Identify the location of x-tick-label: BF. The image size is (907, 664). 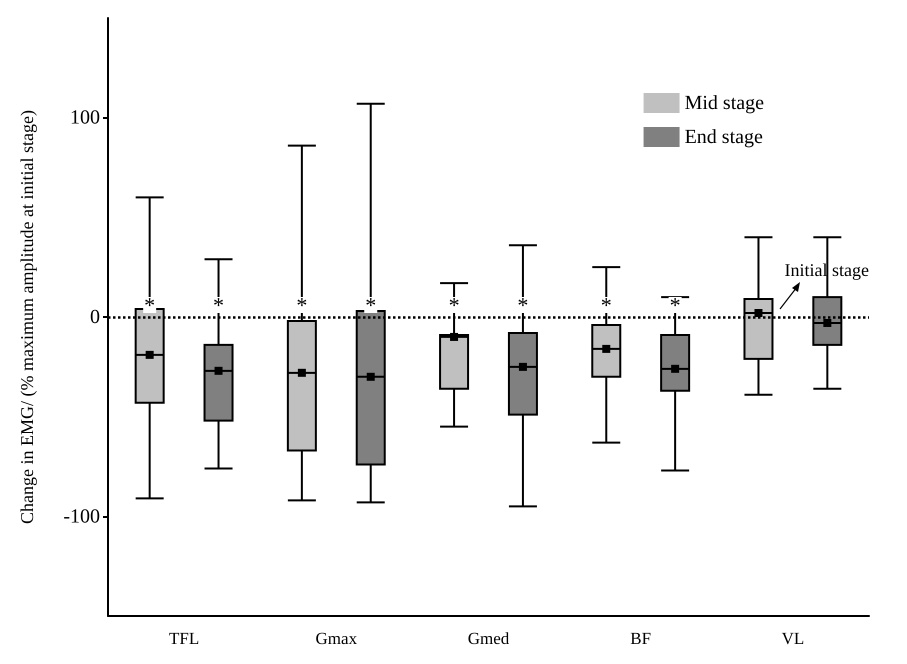
(641, 638).